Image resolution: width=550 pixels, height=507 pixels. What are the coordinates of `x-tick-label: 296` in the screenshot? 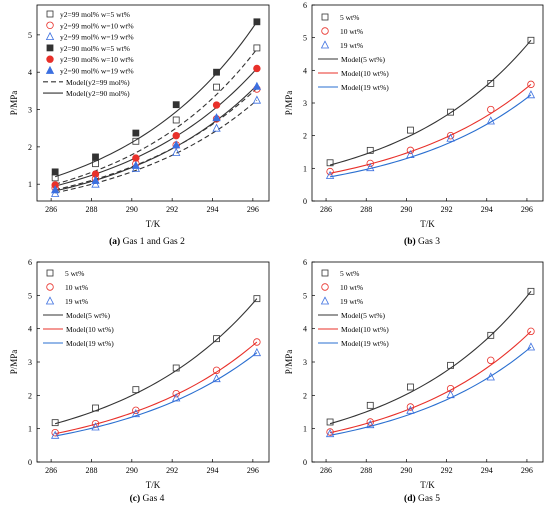 It's located at (253, 209).